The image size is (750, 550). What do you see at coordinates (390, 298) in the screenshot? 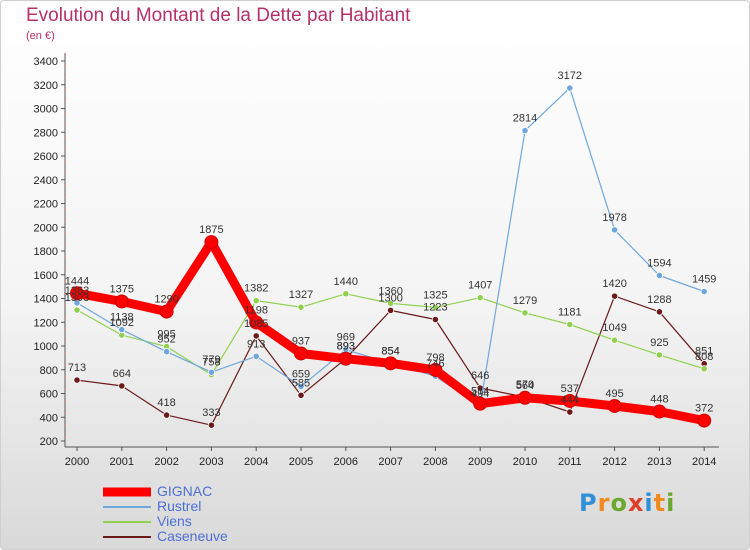
I see `data-label-caseneuve: 1300` at bounding box center [390, 298].